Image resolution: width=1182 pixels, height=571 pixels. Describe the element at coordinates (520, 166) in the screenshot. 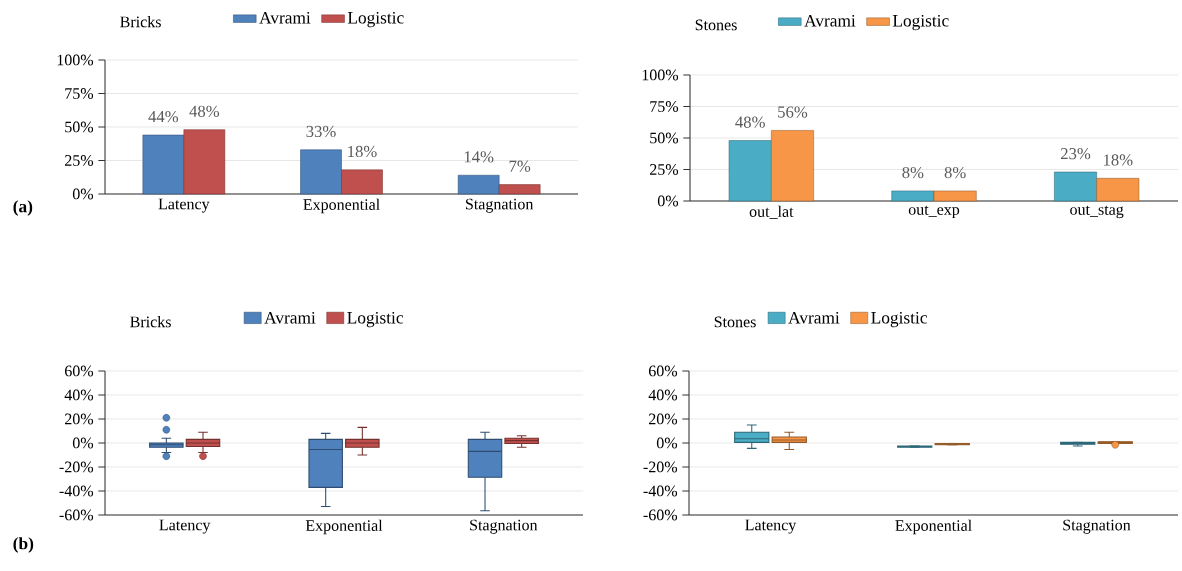

I see `data-label: 7%` at that location.